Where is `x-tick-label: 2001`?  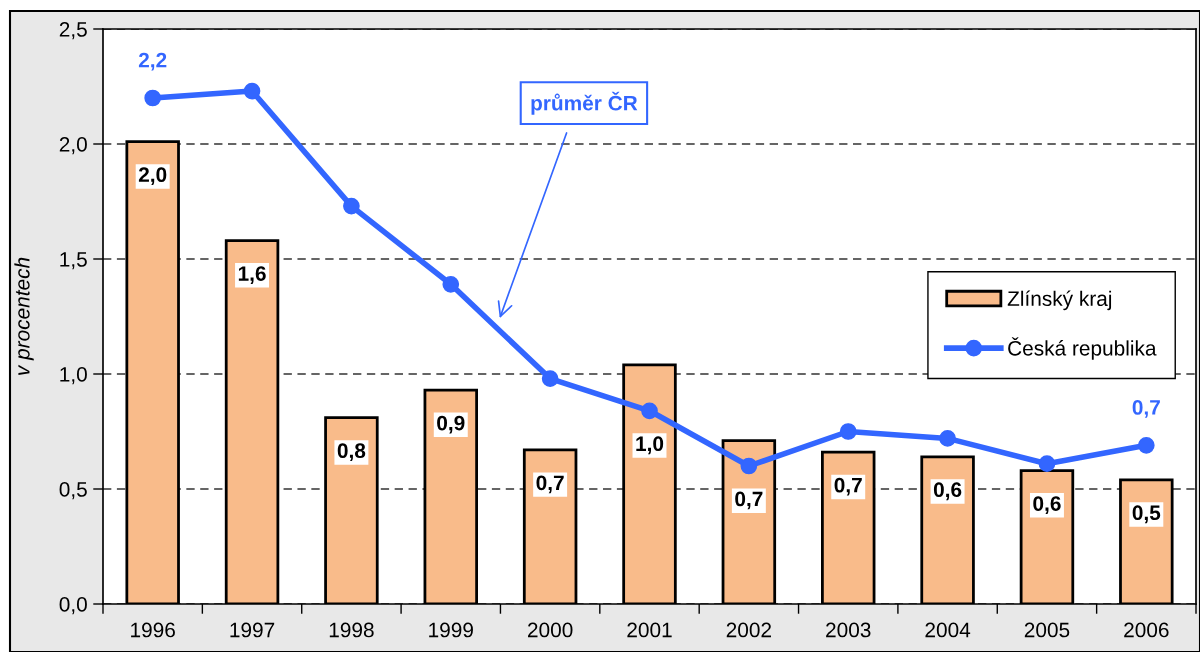 x-tick-label: 2001 is located at coordinates (649, 630).